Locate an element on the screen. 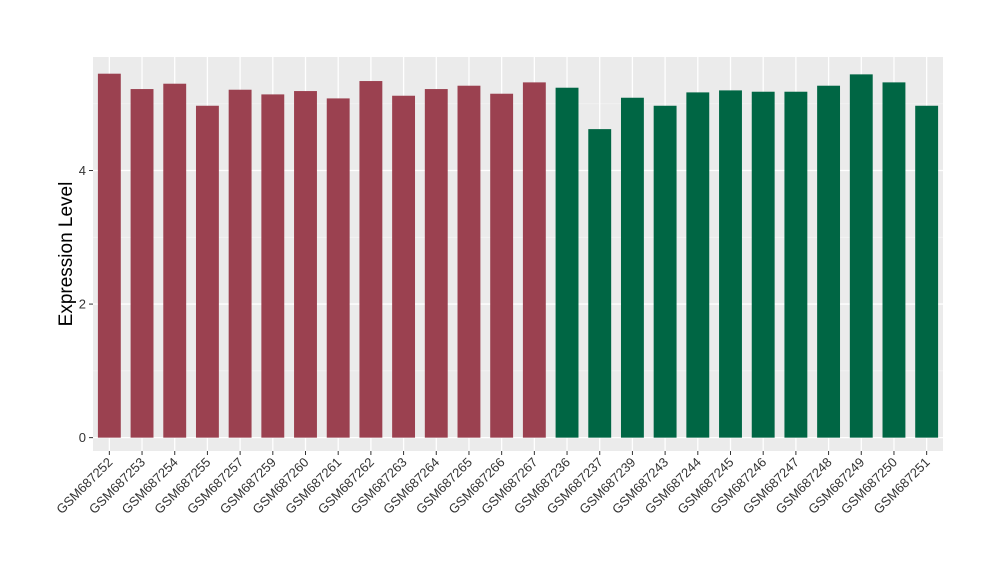 The width and height of the screenshot is (1000, 580). y-tick-label: 2 is located at coordinates (82, 304).